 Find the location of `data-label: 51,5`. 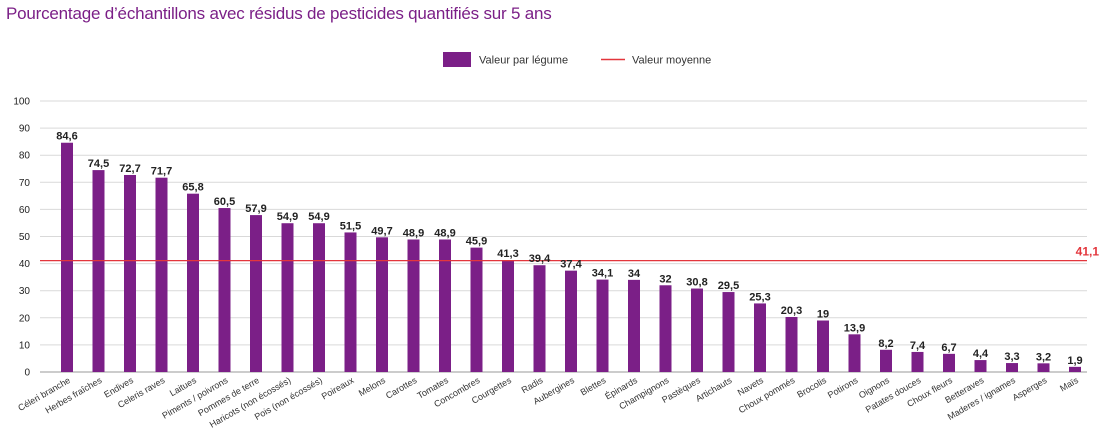

data-label: 51,5 is located at coordinates (350, 226).